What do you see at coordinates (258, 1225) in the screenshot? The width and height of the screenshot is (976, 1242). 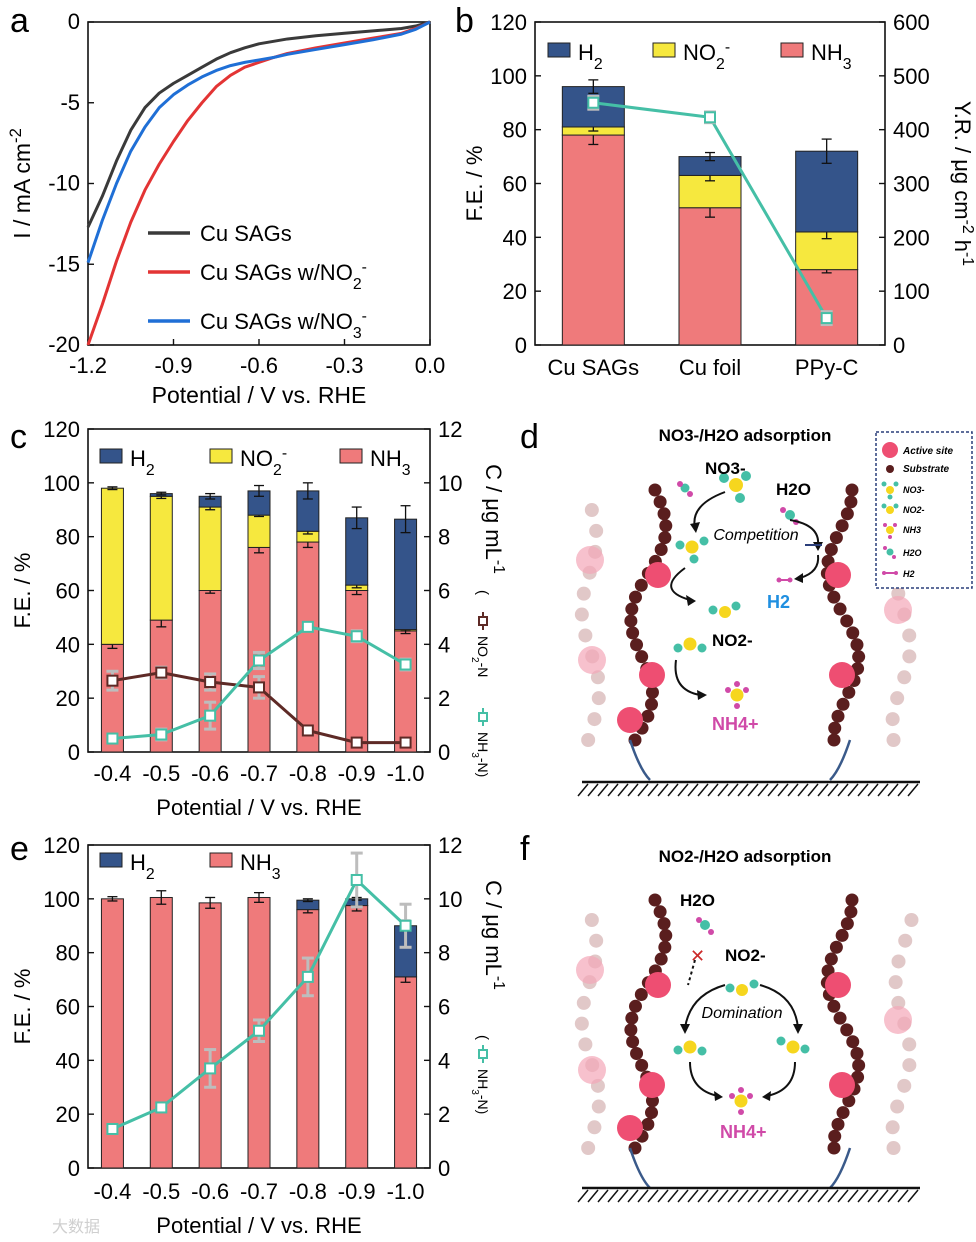 I see `x-axis-label: Potential / V vs. RHE` at bounding box center [258, 1225].